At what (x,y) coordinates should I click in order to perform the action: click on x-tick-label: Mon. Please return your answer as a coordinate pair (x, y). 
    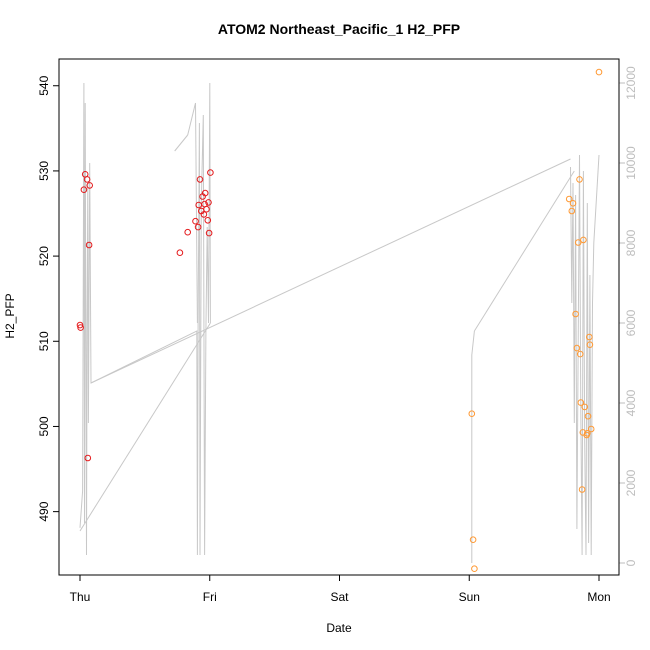
    Looking at the image, I should click on (598, 597).